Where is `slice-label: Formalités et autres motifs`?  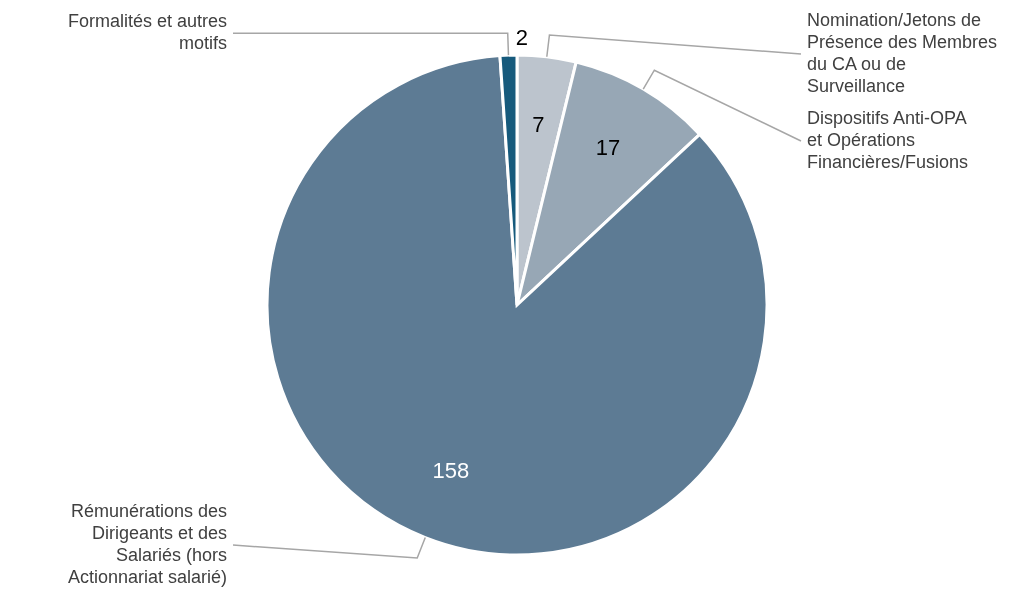 slice-label: Formalités et autres motifs is located at coordinates (147, 31).